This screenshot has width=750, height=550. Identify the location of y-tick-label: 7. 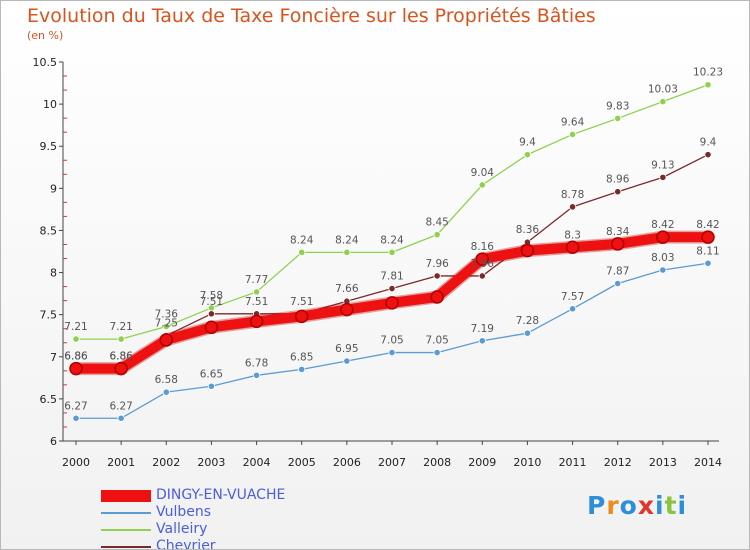
(53, 357).